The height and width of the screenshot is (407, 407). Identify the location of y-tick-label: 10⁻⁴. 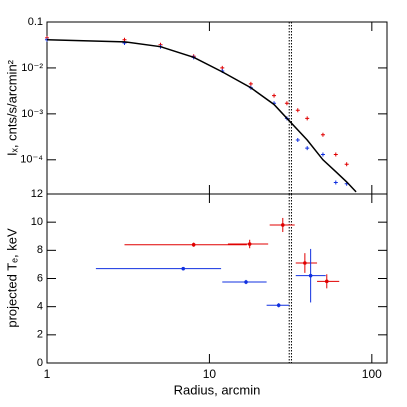
(31, 160).